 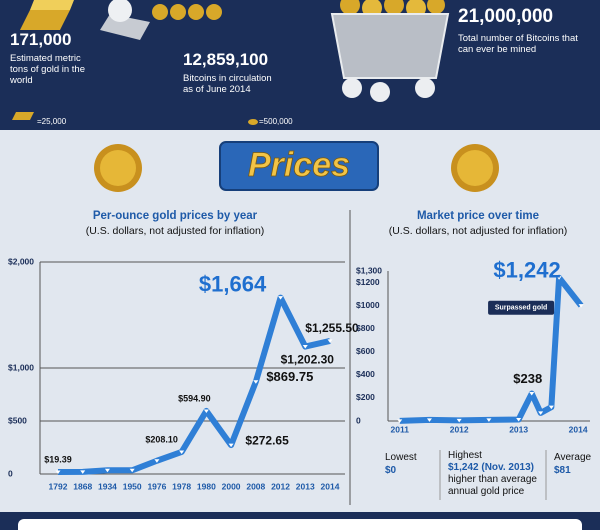 What do you see at coordinates (526, 270) in the screenshot?
I see `value-label: $1,242` at bounding box center [526, 270].